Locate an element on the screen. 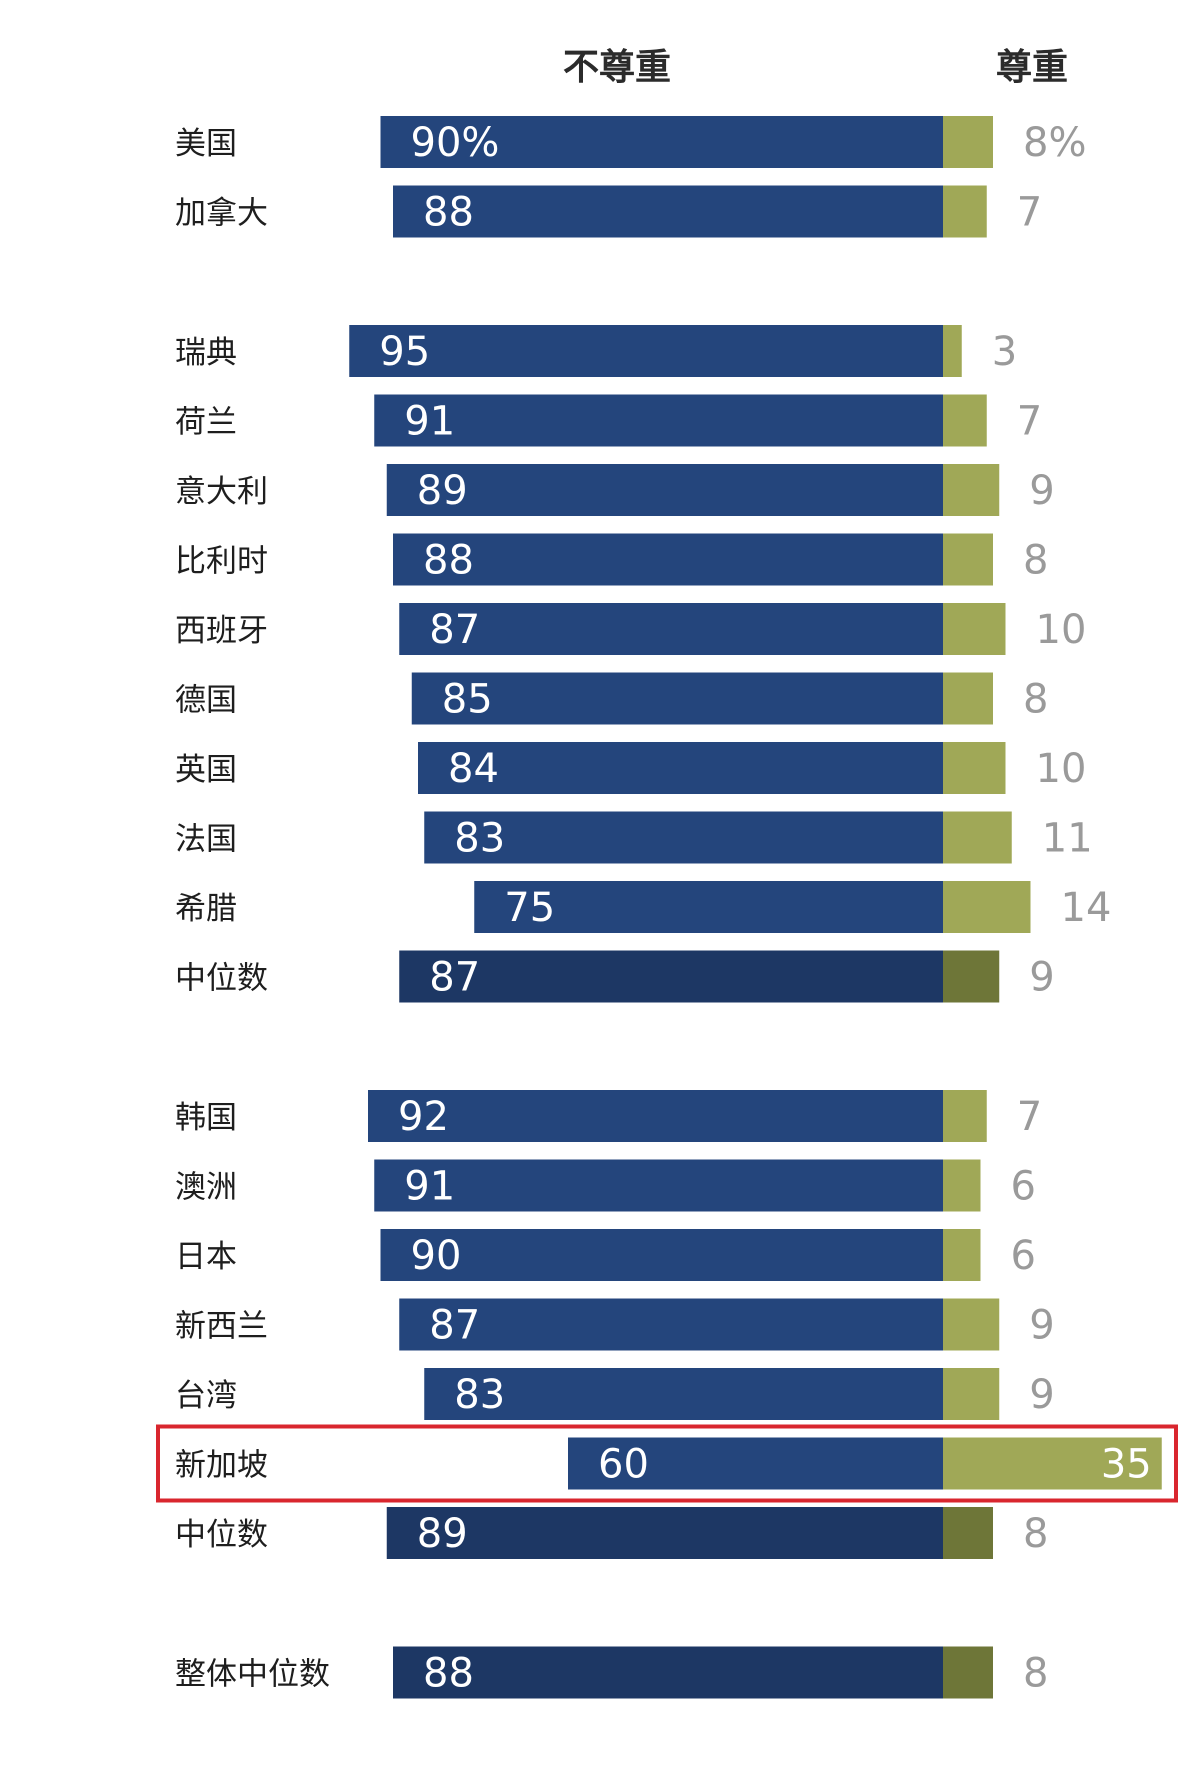 This screenshot has width=1200, height=1777. country-label: 希腊 is located at coordinates (206, 909).